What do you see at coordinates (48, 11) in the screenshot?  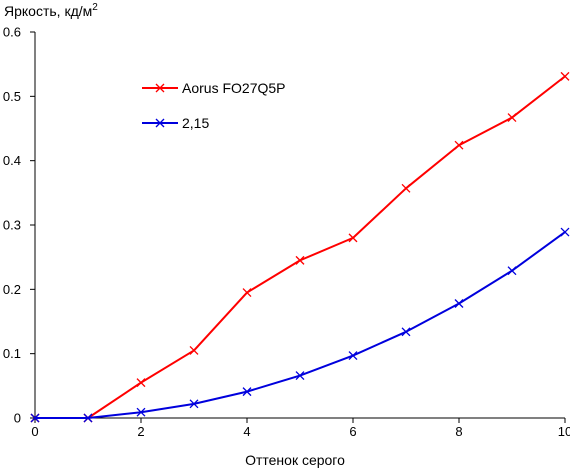 I see `y-axis-title-main: Яркость, кд/м` at bounding box center [48, 11].